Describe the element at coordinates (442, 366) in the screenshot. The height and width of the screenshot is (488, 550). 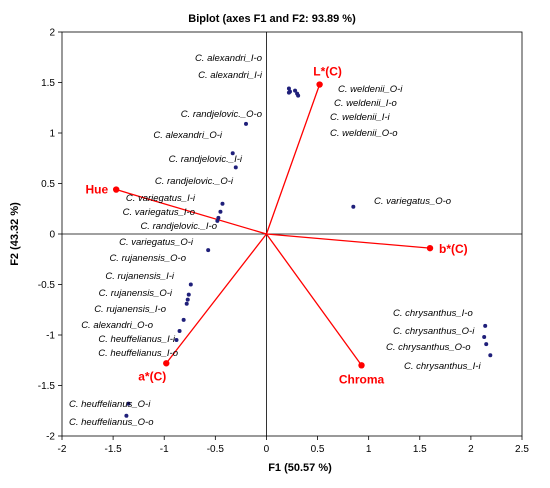
I see `observation-label: C. chrysanthus_I-i` at that location.